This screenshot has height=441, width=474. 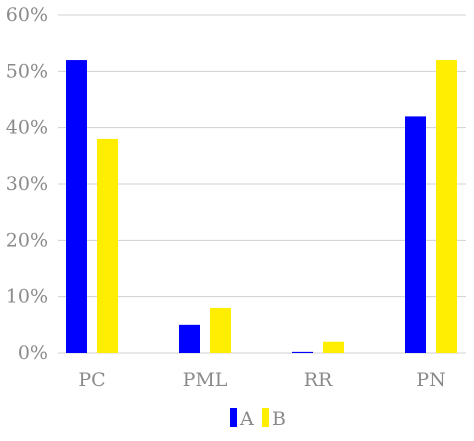 I want to click on x-tick-label: PC, so click(x=91, y=380).